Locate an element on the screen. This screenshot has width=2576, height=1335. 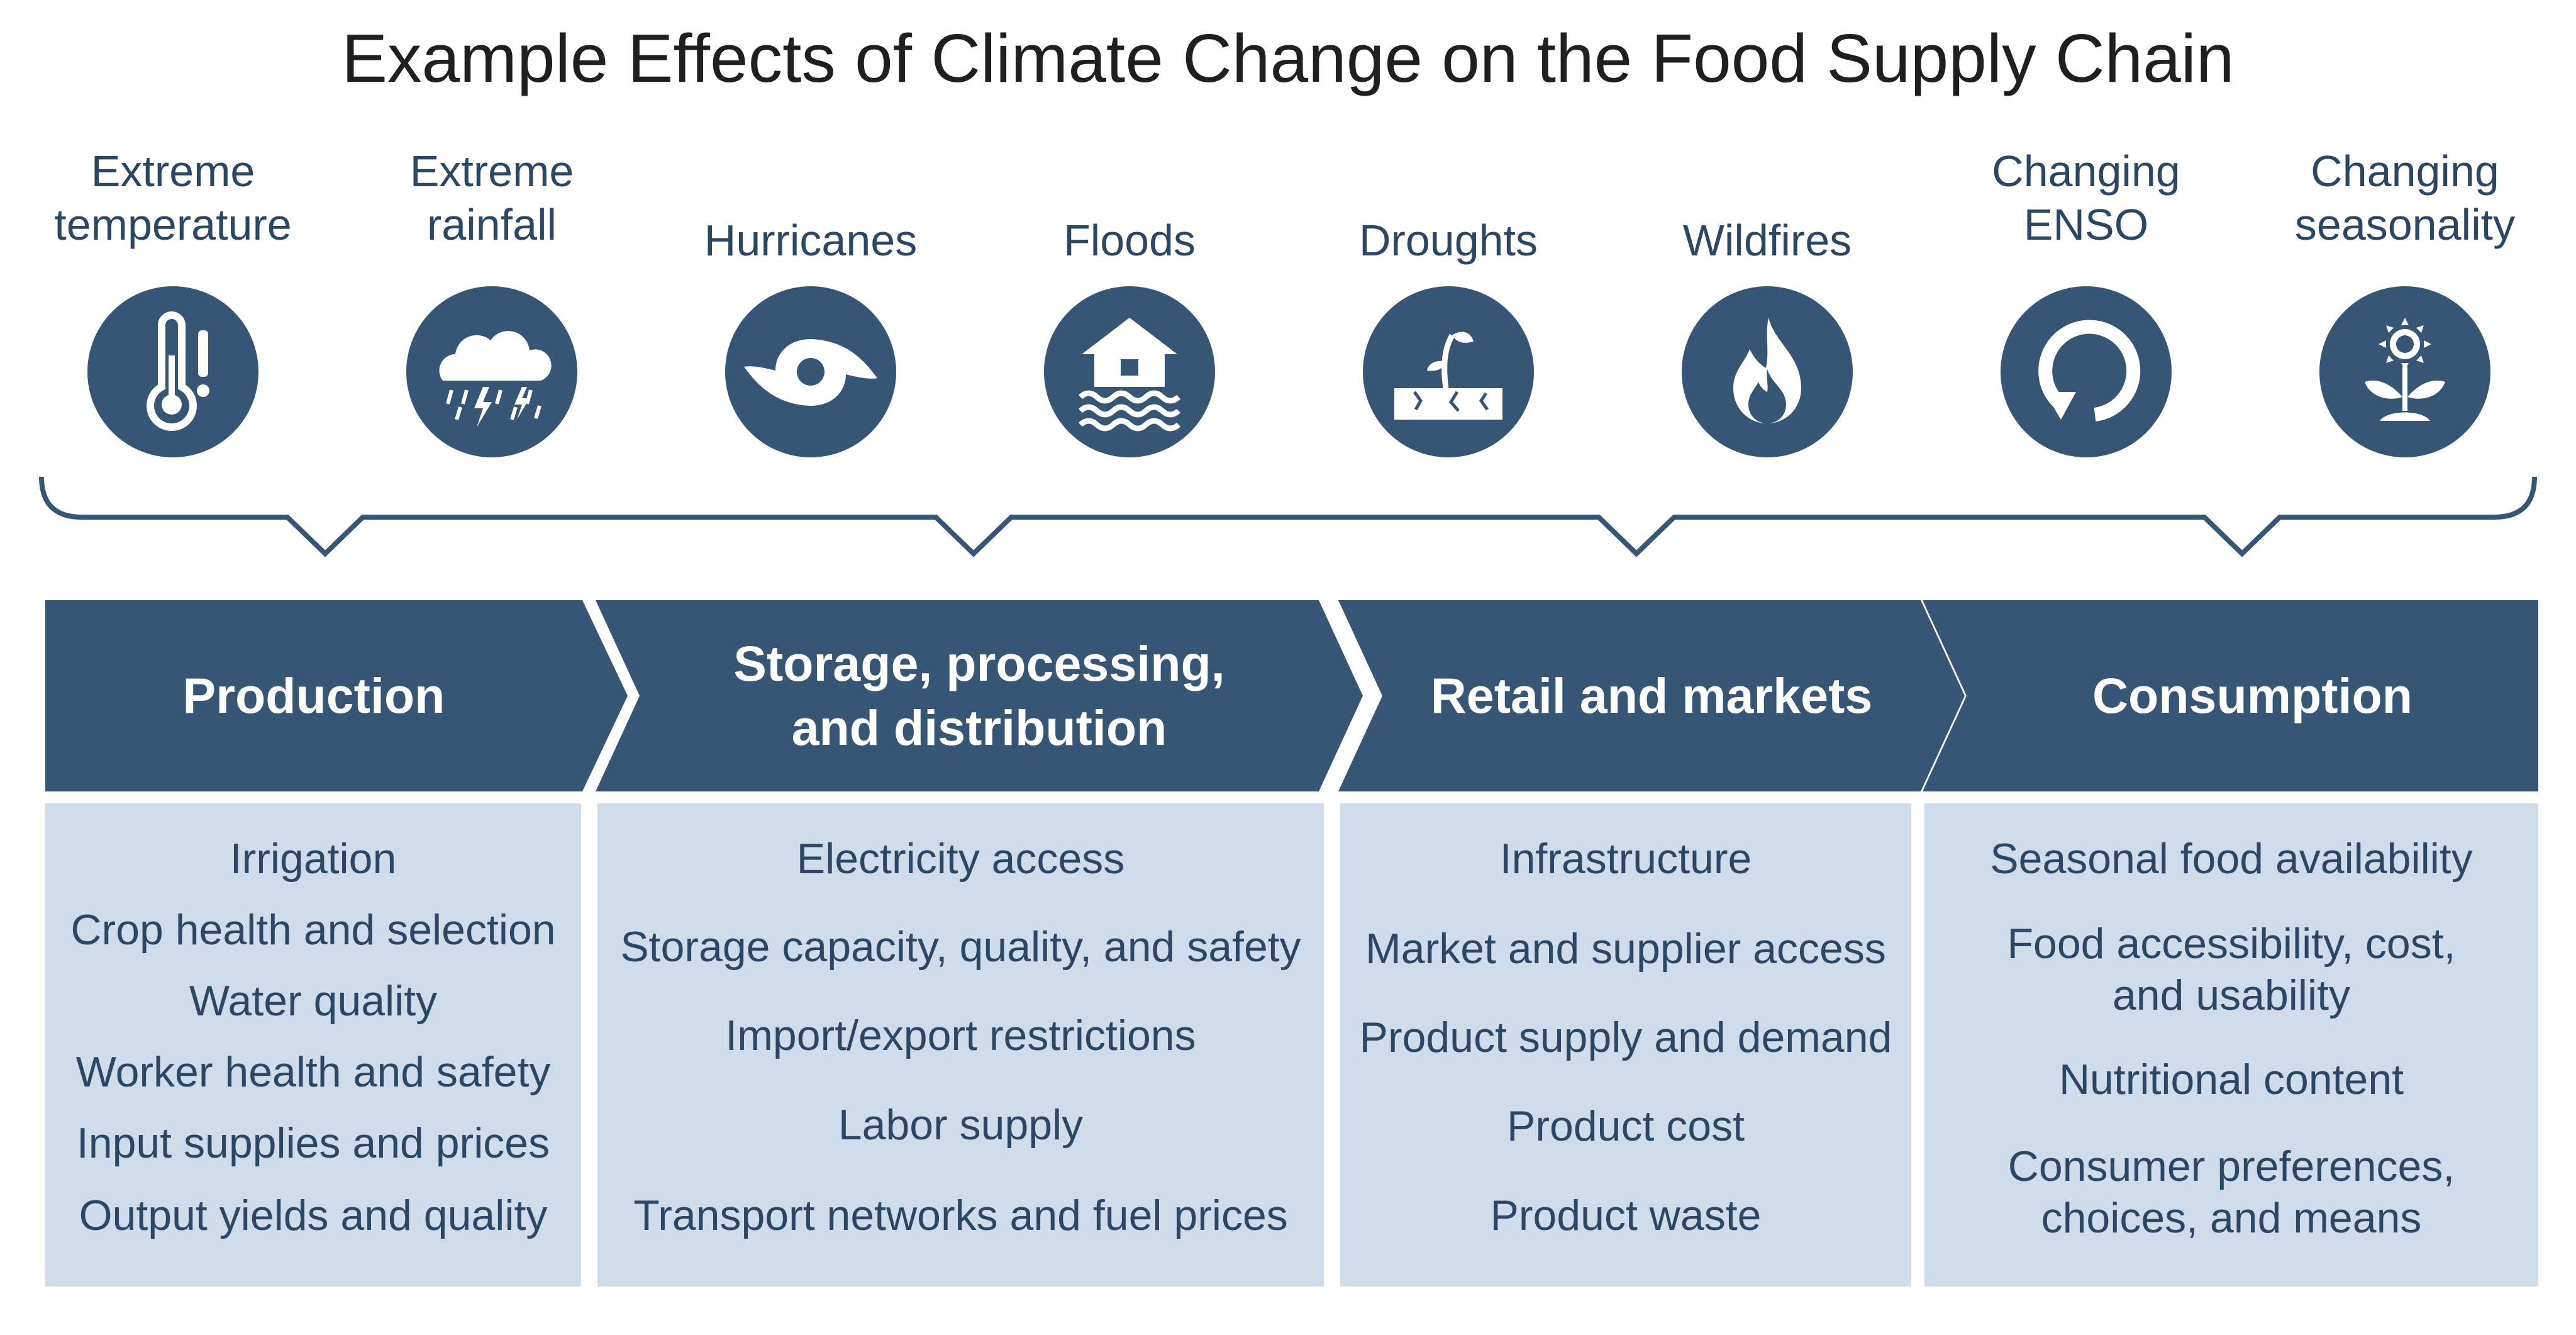
effect-item: Product cost is located at coordinates (1626, 1126).